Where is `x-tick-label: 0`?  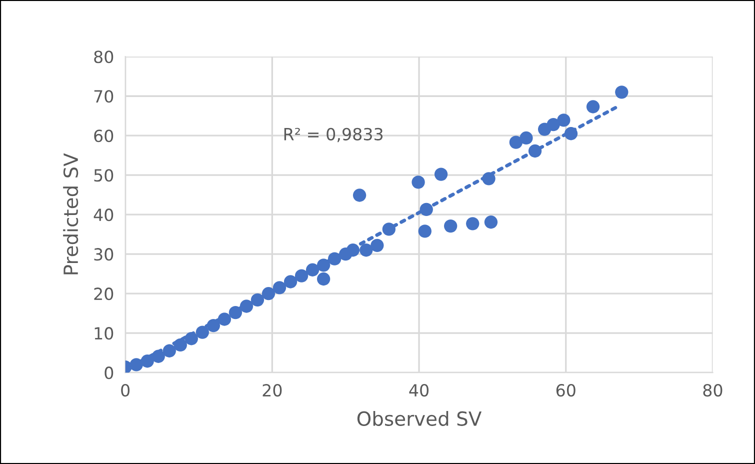
x-tick-label: 0 is located at coordinates (125, 390).